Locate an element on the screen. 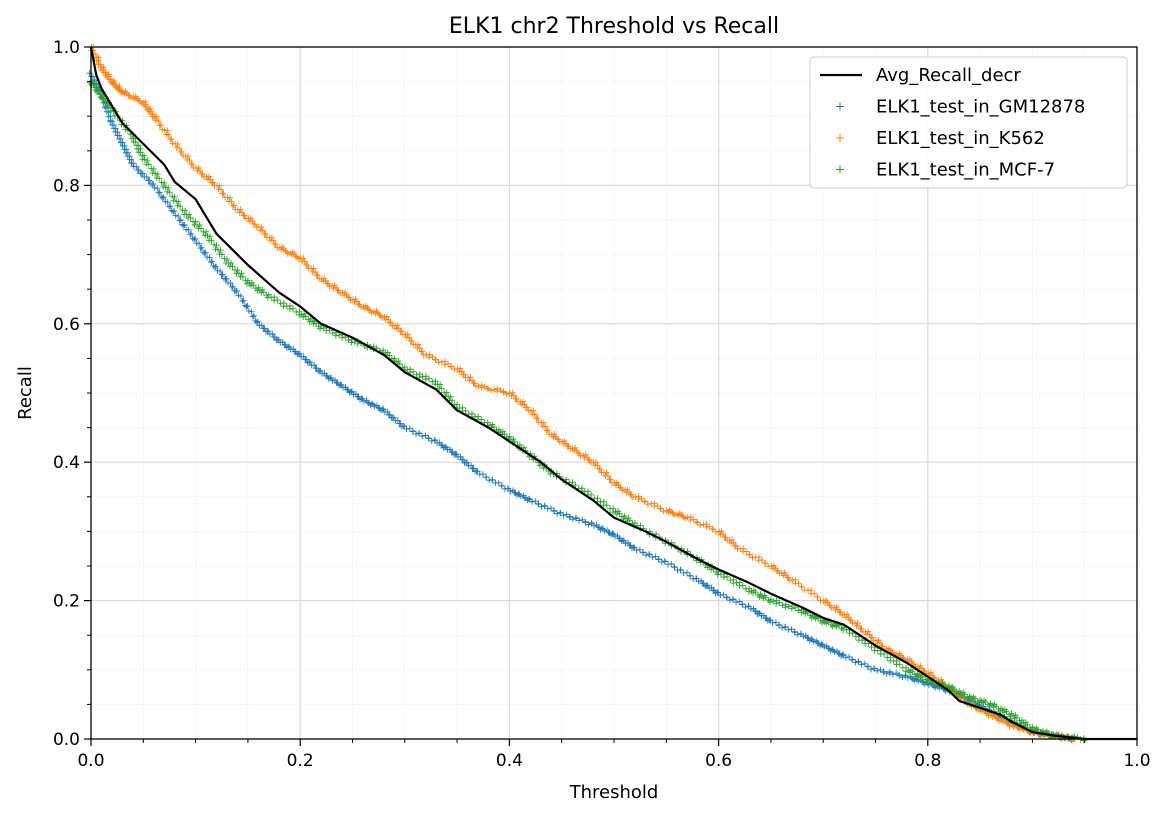 The width and height of the screenshot is (1168, 817). y-tick-label: 0.4 is located at coordinates (66, 463).